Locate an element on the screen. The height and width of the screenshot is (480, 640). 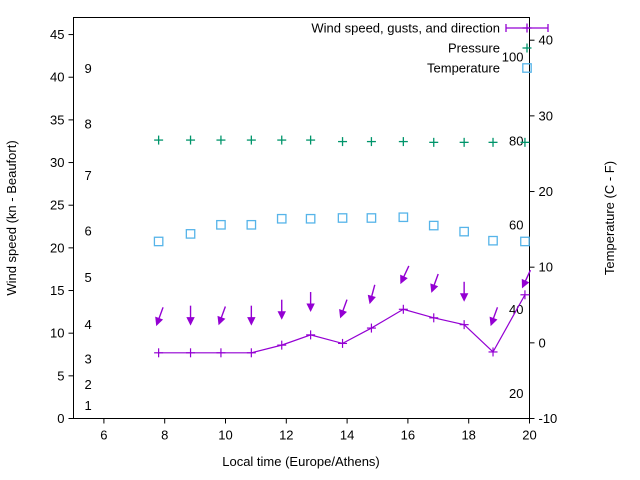
beaufort-scale-label: 5 is located at coordinates (88, 277).